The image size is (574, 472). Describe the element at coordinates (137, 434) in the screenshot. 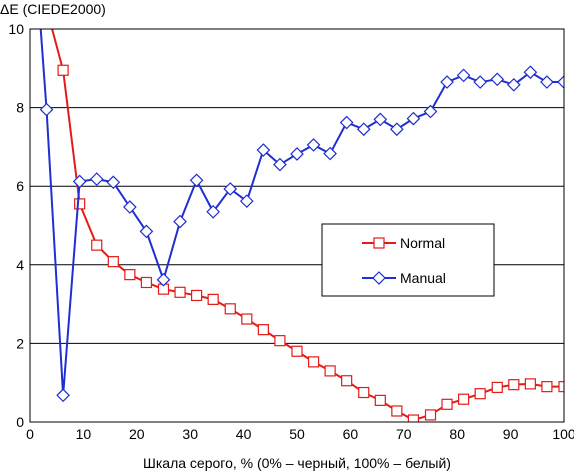

I see `x-tick-label: 20` at that location.